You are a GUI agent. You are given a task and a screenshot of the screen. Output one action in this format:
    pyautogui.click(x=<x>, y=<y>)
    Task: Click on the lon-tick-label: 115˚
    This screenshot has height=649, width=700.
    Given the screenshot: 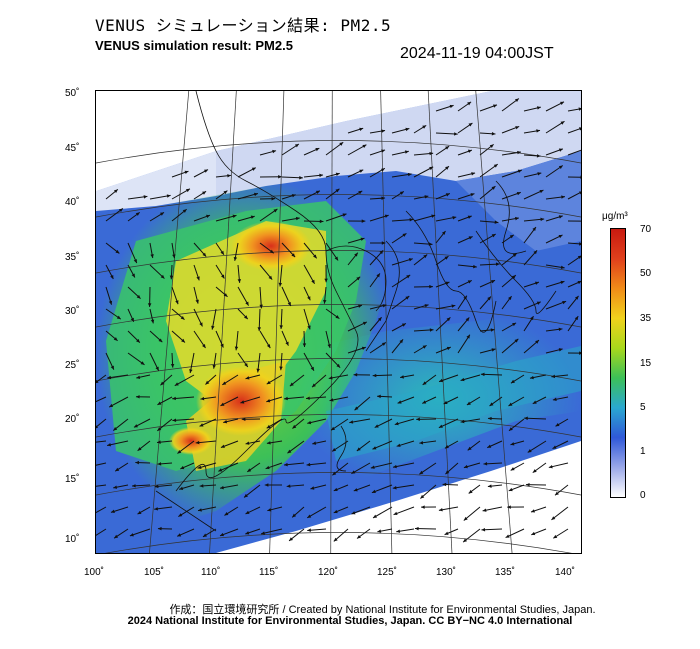 What is the action you would take?
    pyautogui.click(x=269, y=572)
    